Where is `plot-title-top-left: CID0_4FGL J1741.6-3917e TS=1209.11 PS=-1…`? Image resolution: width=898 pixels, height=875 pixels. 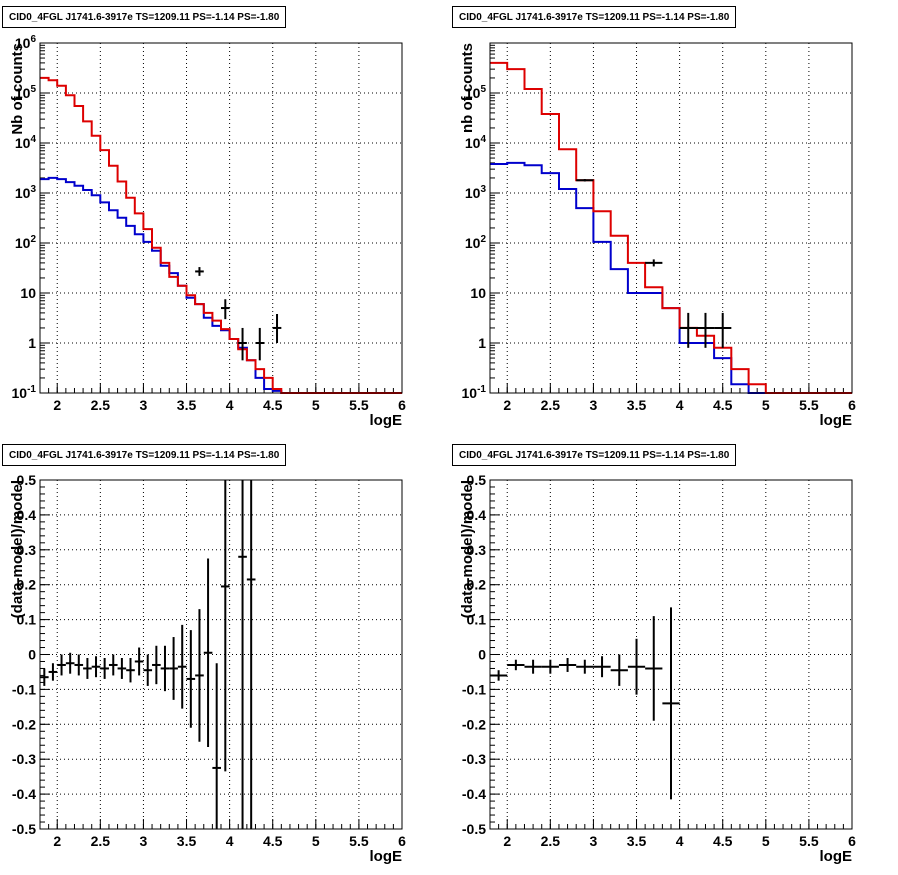
plot-title-top-left: CID0_4FGL J1741.6-3917e TS=1209.11 PS=-1… is located at coordinates (144, 17).